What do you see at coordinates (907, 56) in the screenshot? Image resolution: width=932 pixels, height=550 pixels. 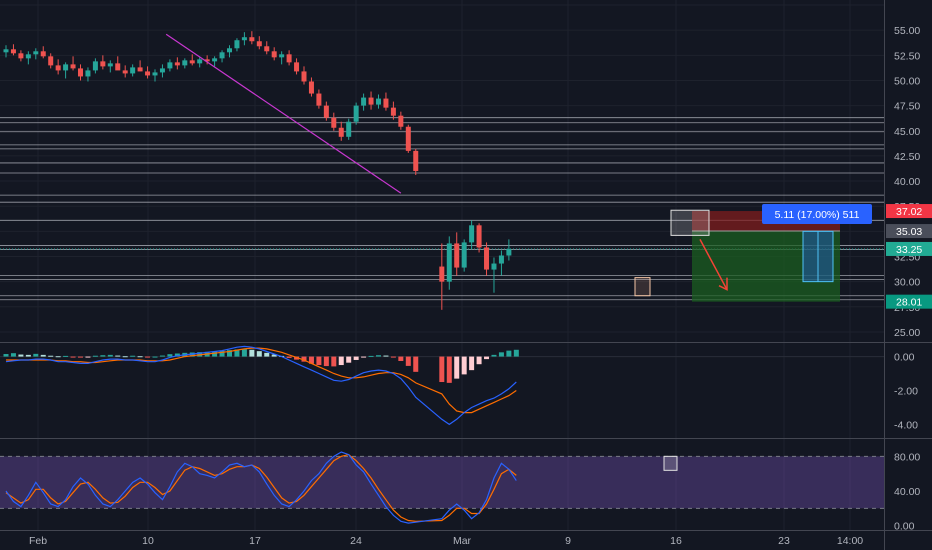 I see `price-axis-label: 52.50` at bounding box center [907, 56].